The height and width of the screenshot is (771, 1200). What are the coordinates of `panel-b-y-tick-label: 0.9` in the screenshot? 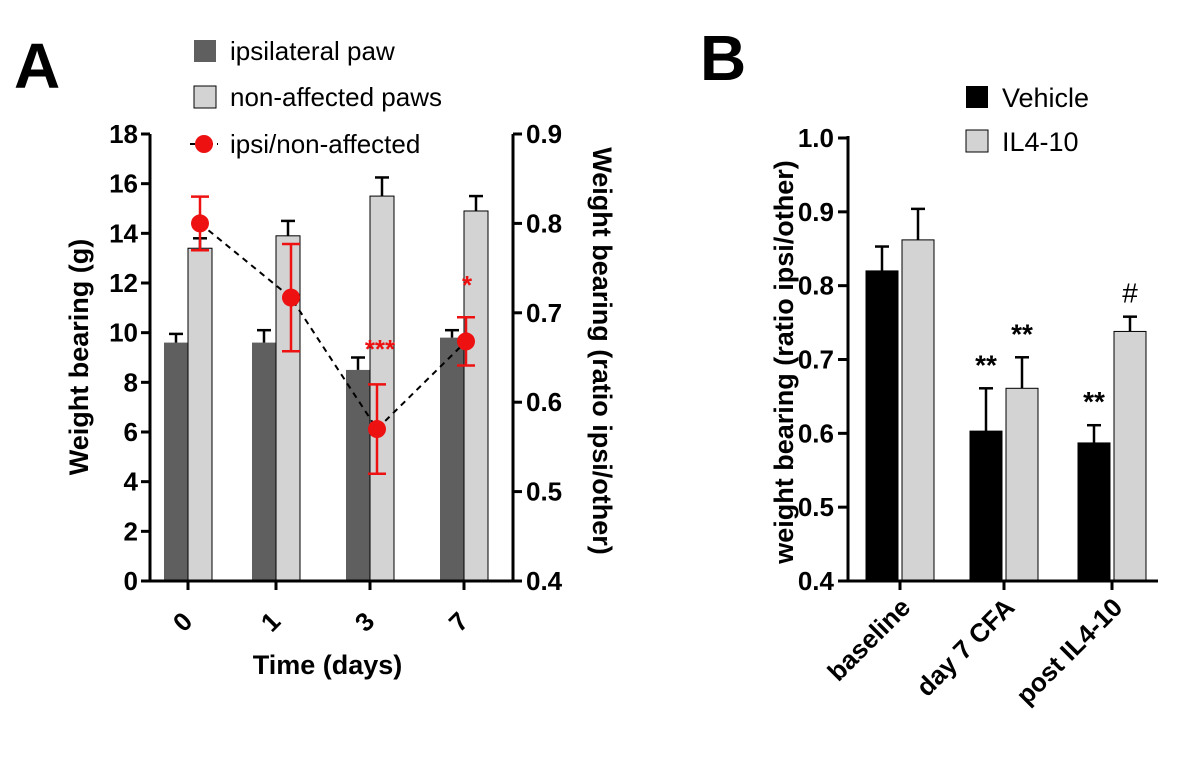 It's located at (816, 212).